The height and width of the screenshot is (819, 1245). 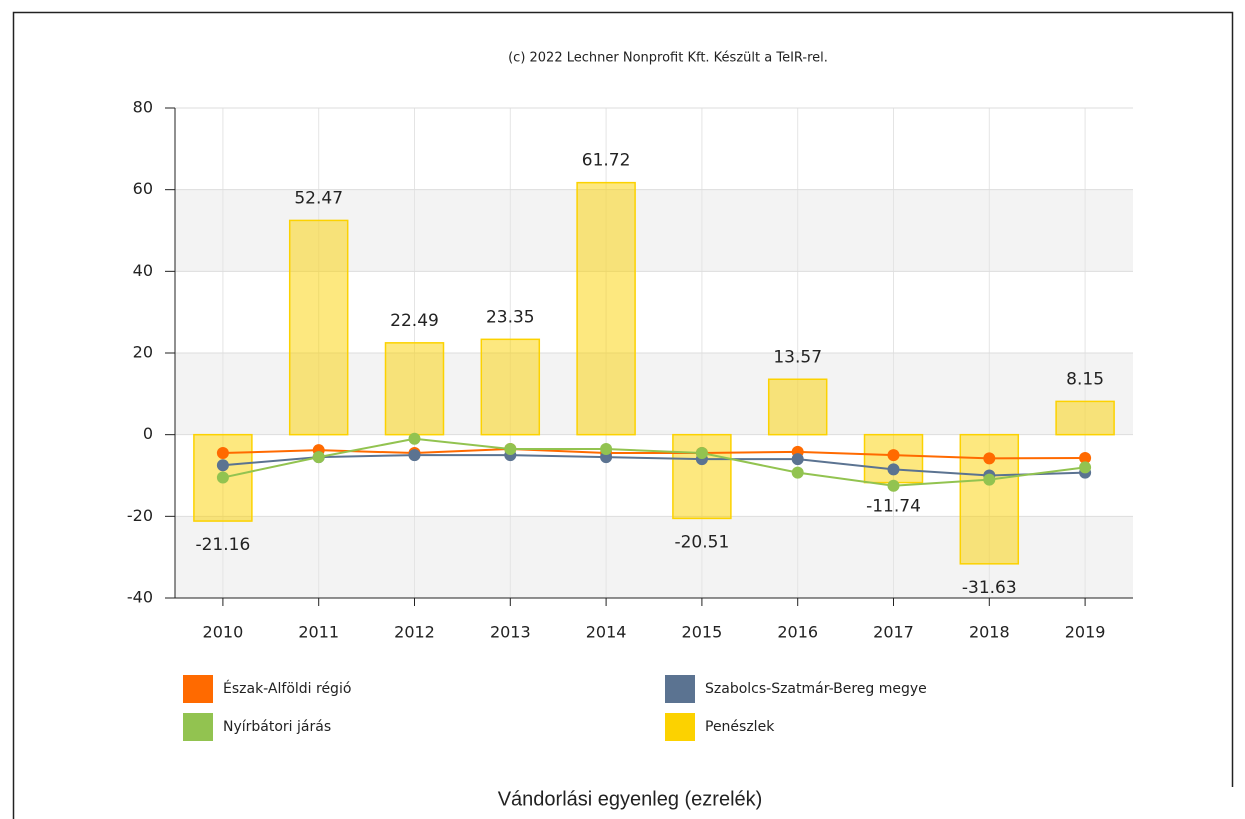 I want to click on y-tick-label: -20, so click(x=140, y=515).